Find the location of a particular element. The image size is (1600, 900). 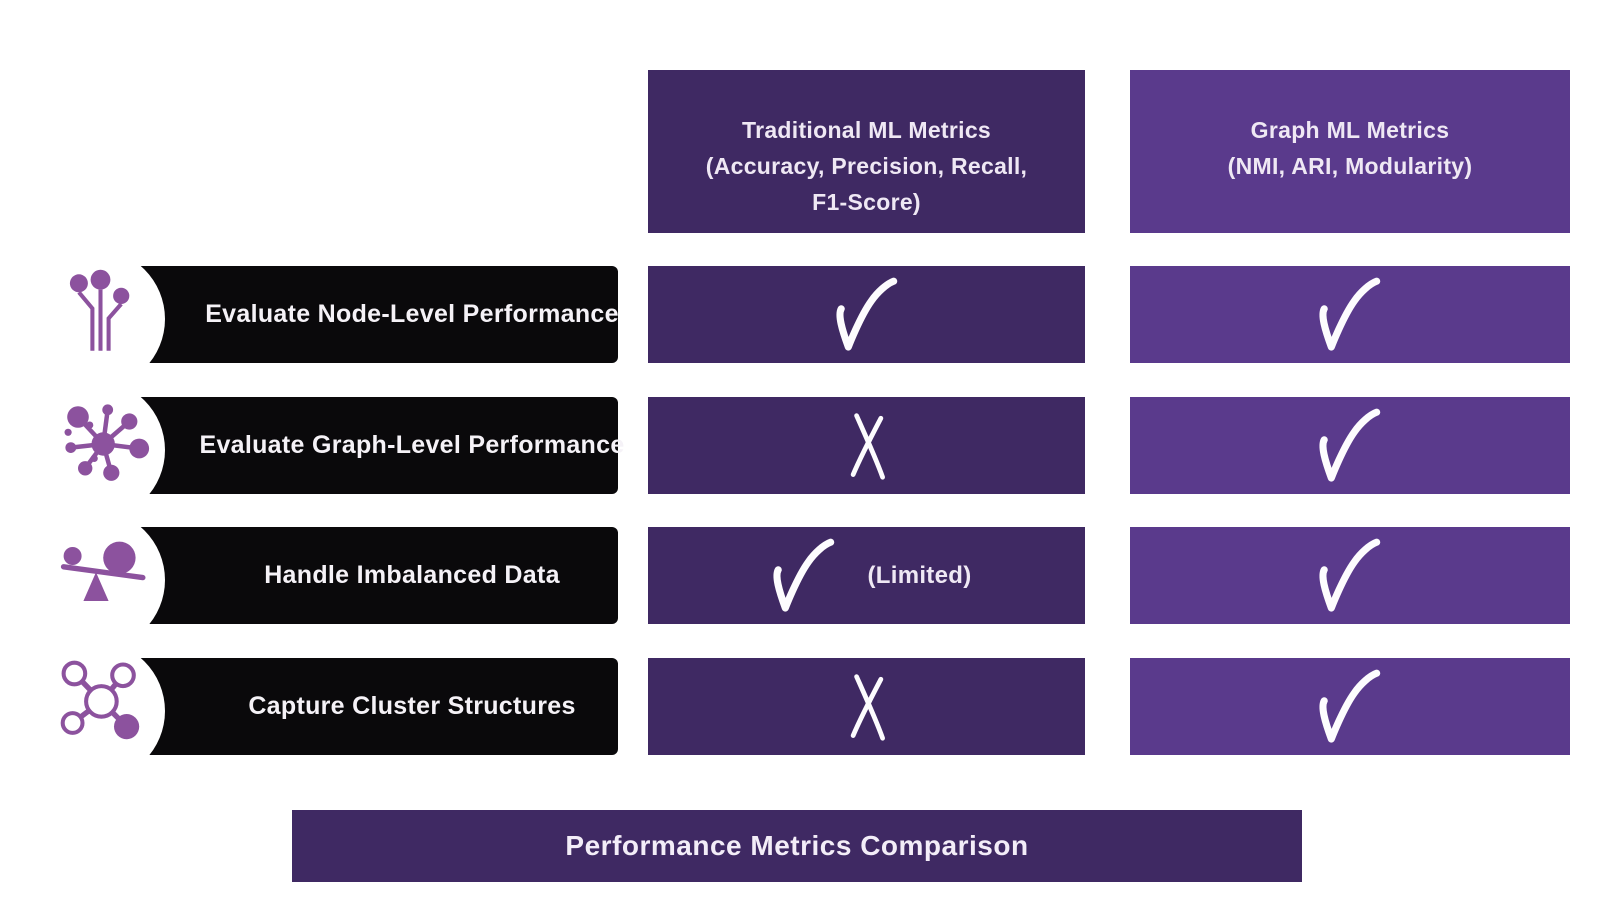

header-line: Graph ML Metrics is located at coordinates (1350, 130).